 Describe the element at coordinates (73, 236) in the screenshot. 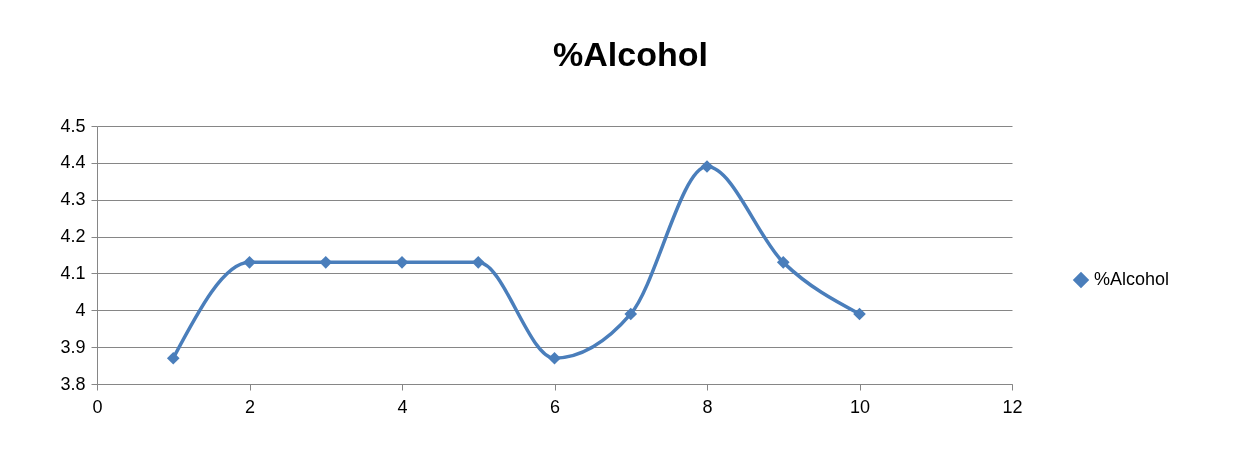

I see `y-tick-label: 4.2` at that location.